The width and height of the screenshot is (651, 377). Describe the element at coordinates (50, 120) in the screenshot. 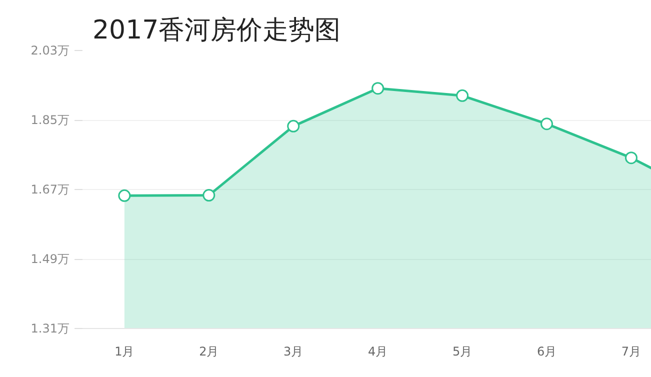

I see `y-tick-label: 1.85万` at that location.